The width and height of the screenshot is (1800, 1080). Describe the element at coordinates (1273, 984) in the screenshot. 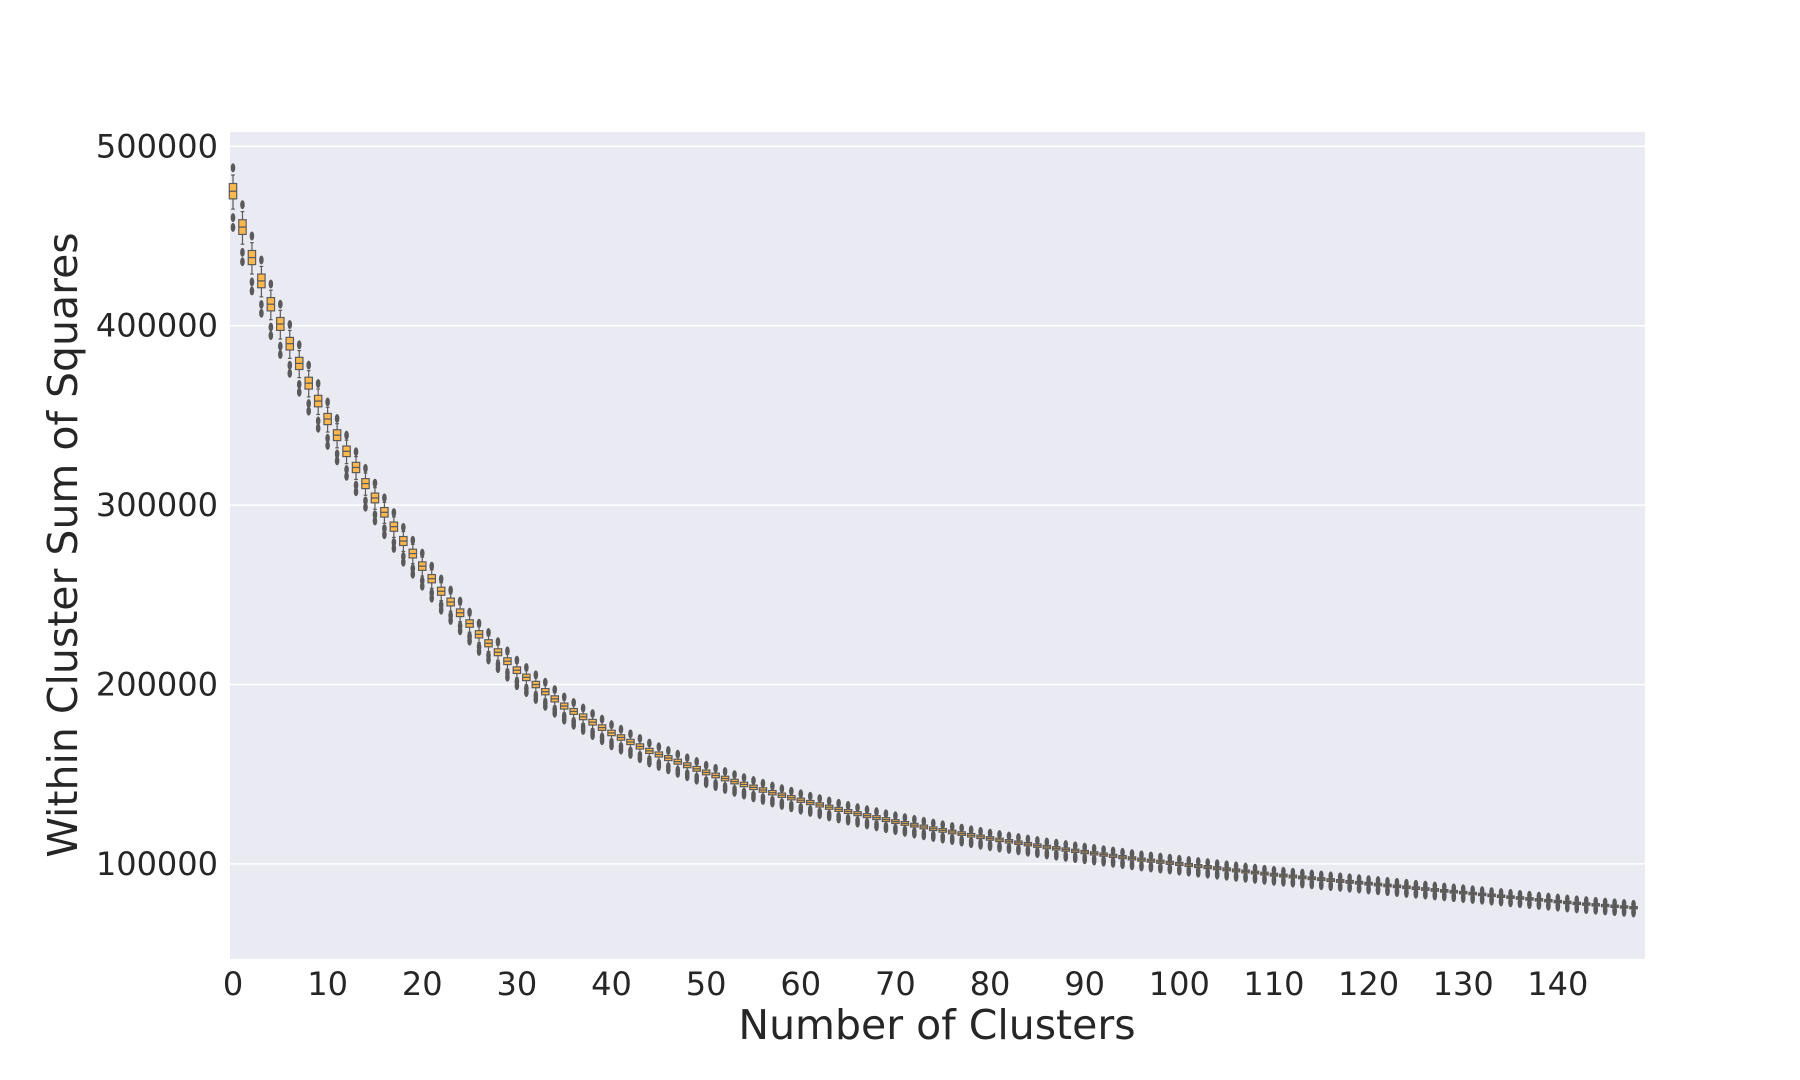

I see `x-tick-label: 110` at that location.